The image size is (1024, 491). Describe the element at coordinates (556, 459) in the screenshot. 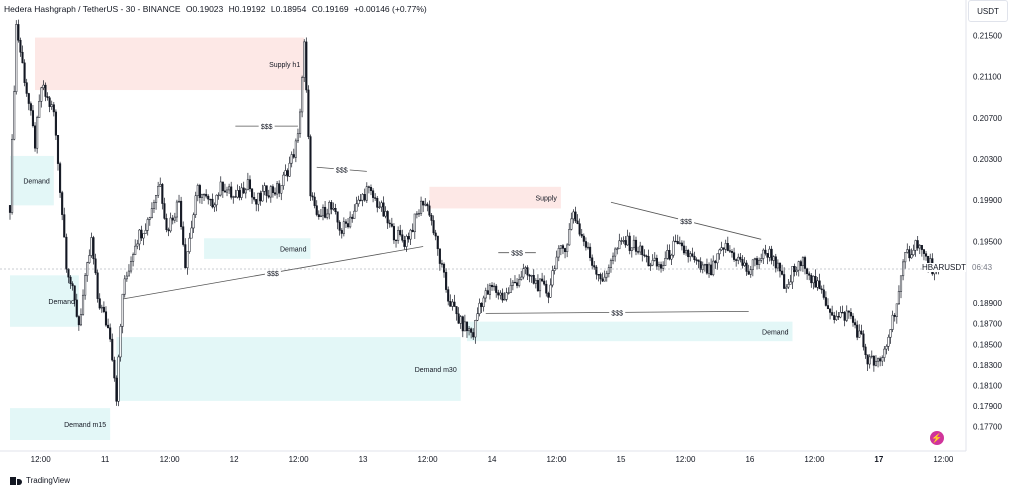

I see `time-tick-label: 12:00` at that location.